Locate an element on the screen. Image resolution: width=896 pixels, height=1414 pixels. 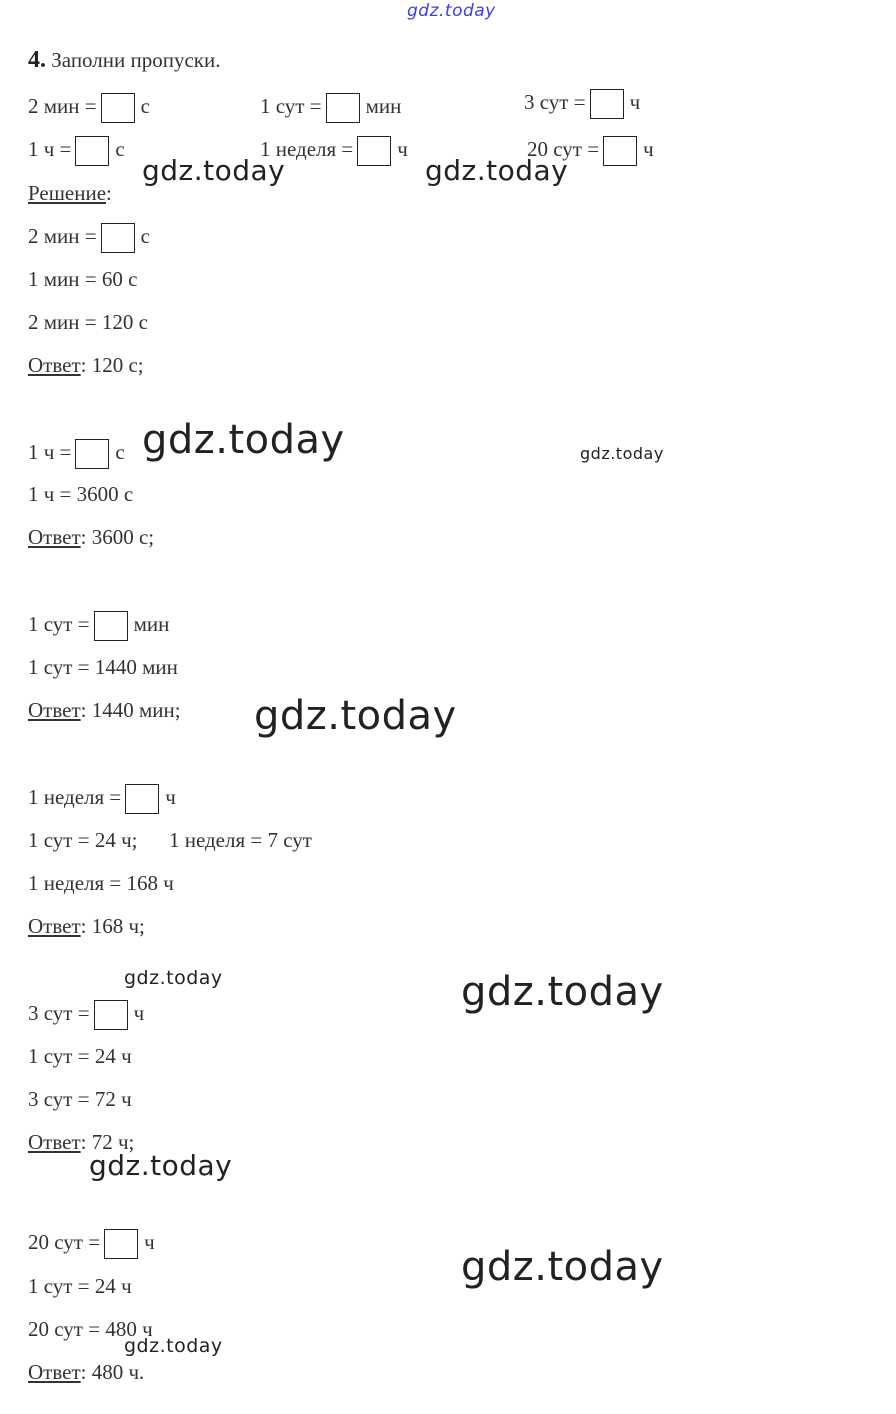
step-text: 1 сут = 24 ч; 1 неделя = 7 сут is located at coordinates (170, 840).